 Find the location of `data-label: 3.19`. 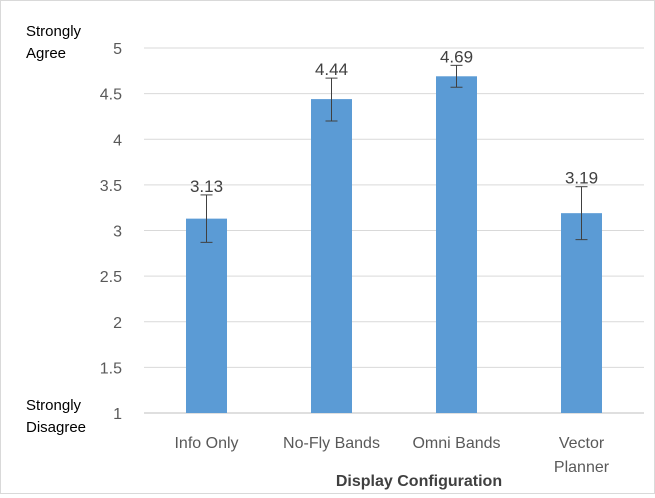

data-label: 3.19 is located at coordinates (581, 178).